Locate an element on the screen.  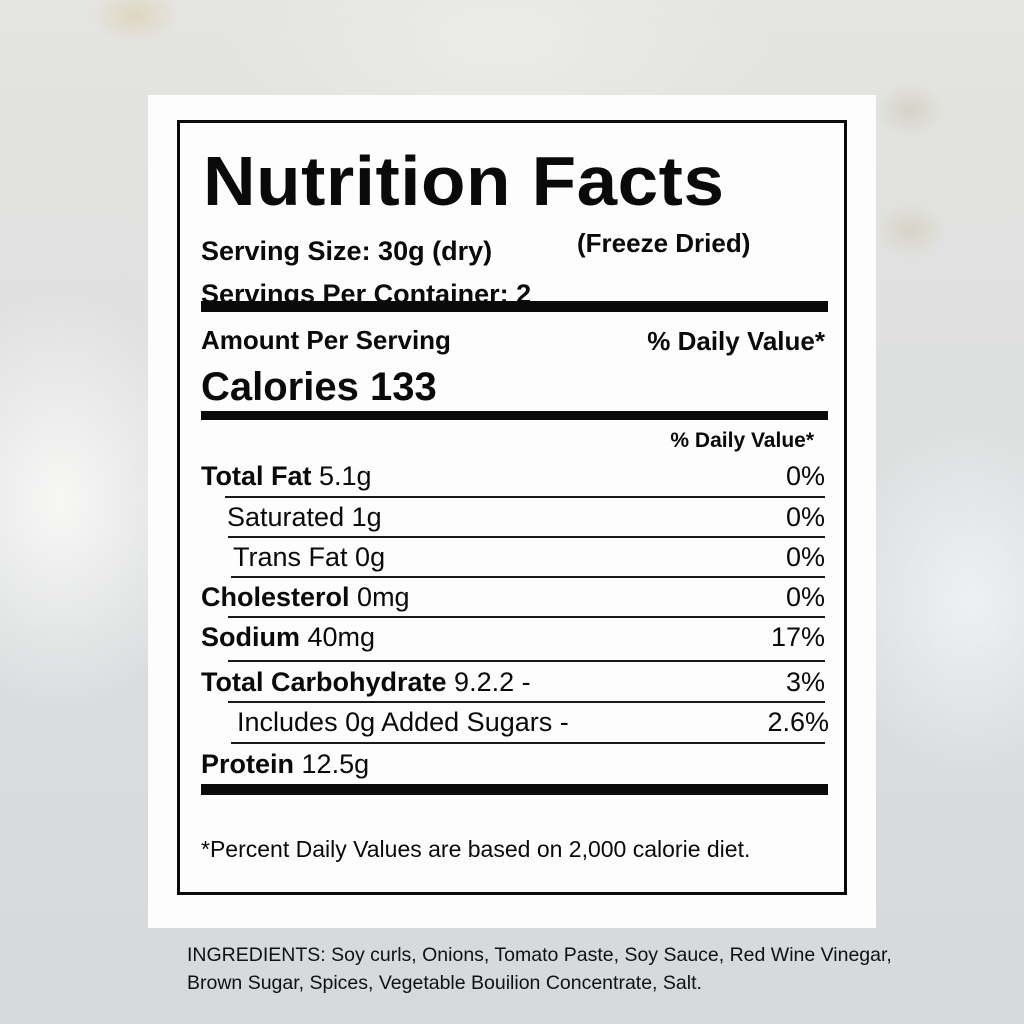
nutrient-name: Trans Fat is located at coordinates (290, 557).